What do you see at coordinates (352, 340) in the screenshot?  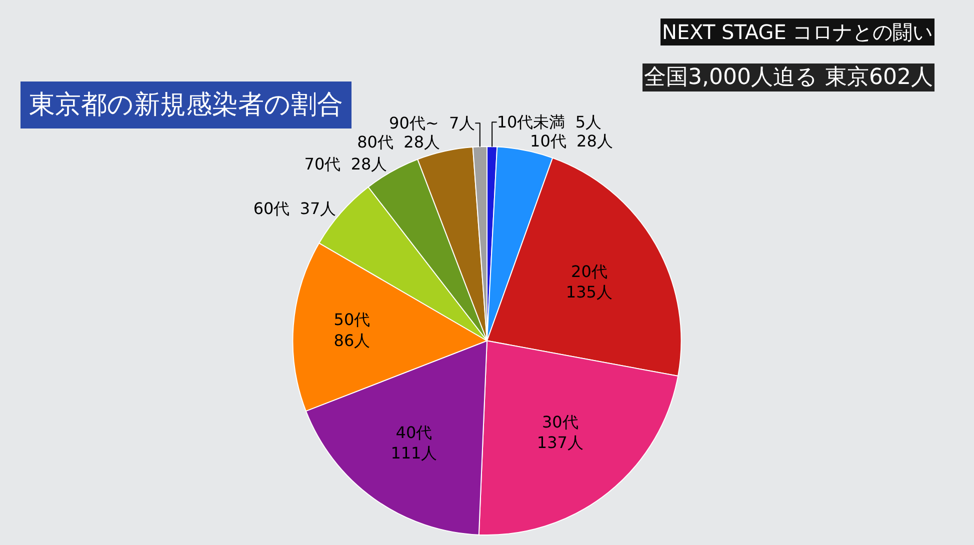 I see `data-label: 86人` at bounding box center [352, 340].